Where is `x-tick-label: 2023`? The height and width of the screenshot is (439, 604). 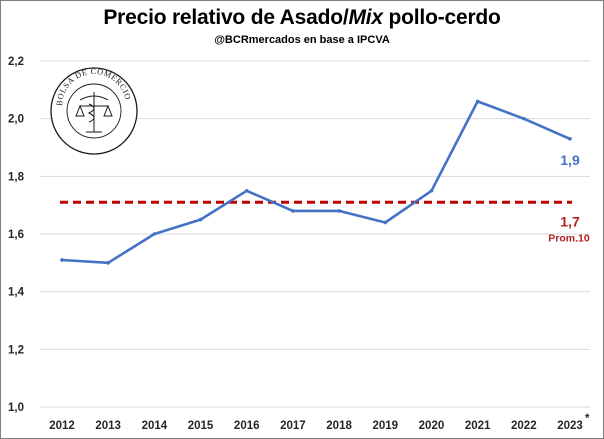
x-tick-label: 2023 is located at coordinates (570, 426).